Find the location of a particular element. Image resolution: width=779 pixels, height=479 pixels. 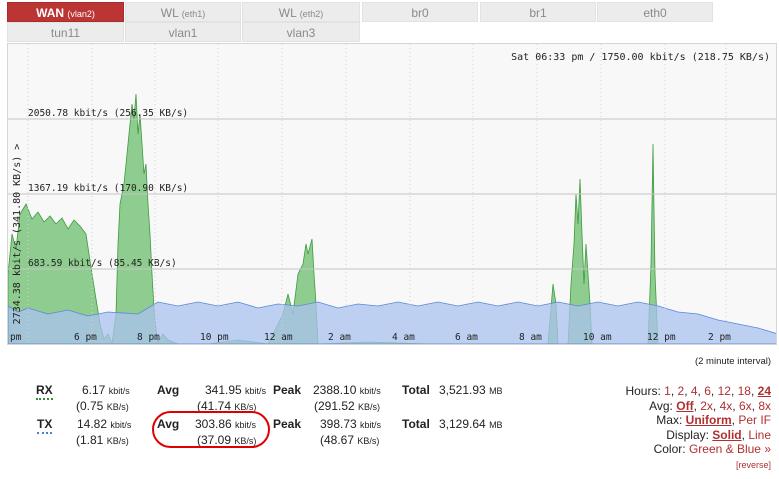

tab-vlan3: vlan3 is located at coordinates (301, 32).